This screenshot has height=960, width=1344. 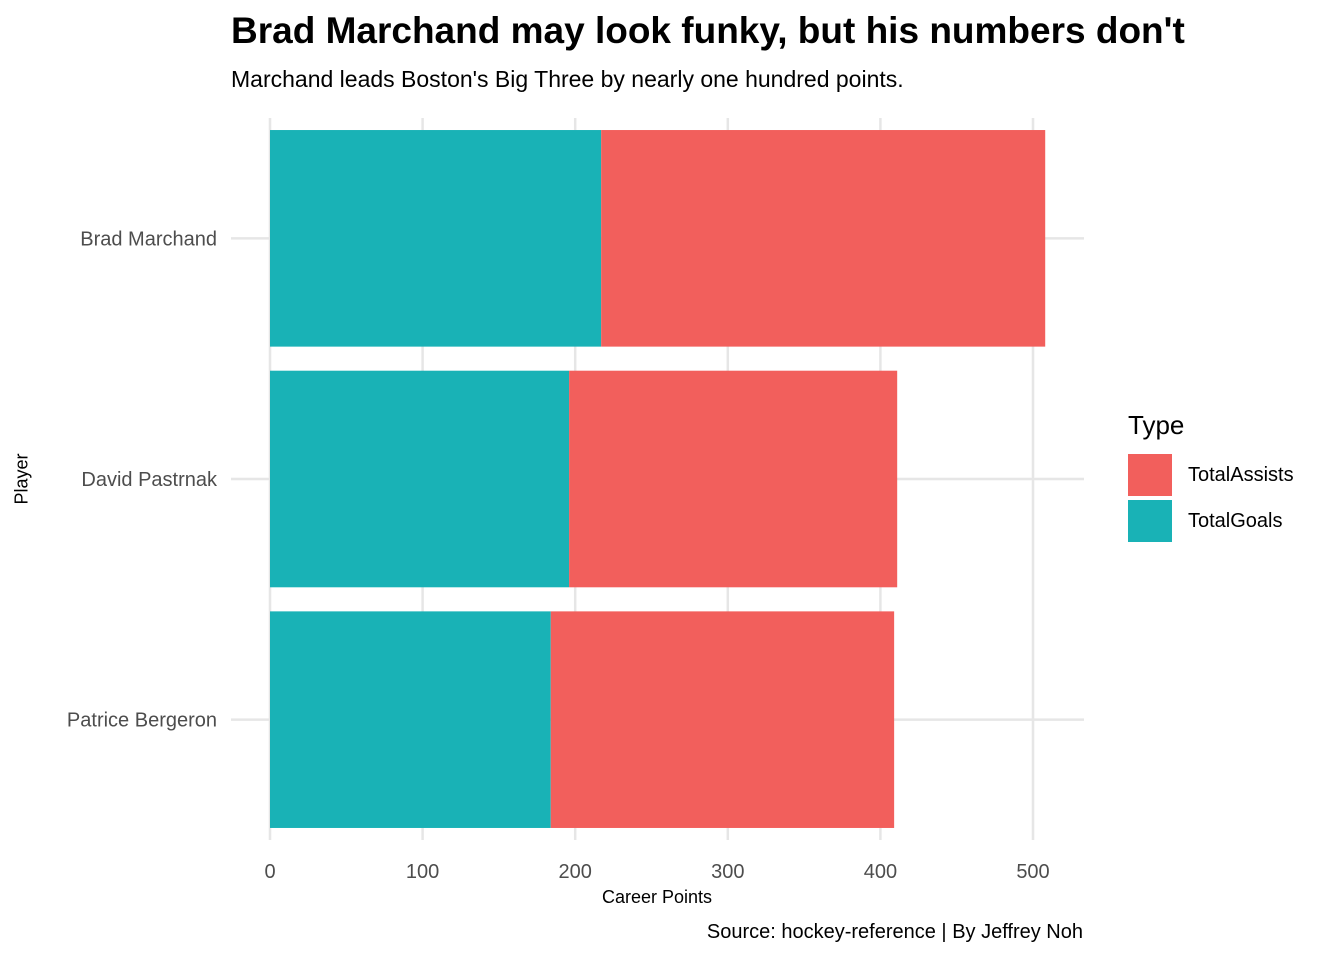 I want to click on legend-item-assists: TotalAssists, so click(x=1211, y=475).